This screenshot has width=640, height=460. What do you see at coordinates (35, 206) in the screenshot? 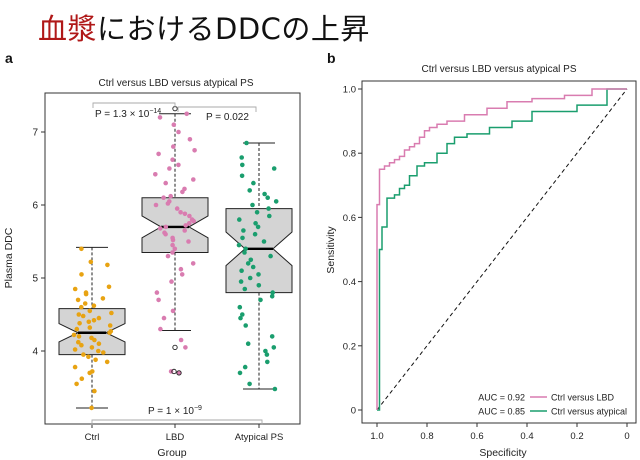
I see `chart-a-ytick-label: 6` at bounding box center [35, 206].